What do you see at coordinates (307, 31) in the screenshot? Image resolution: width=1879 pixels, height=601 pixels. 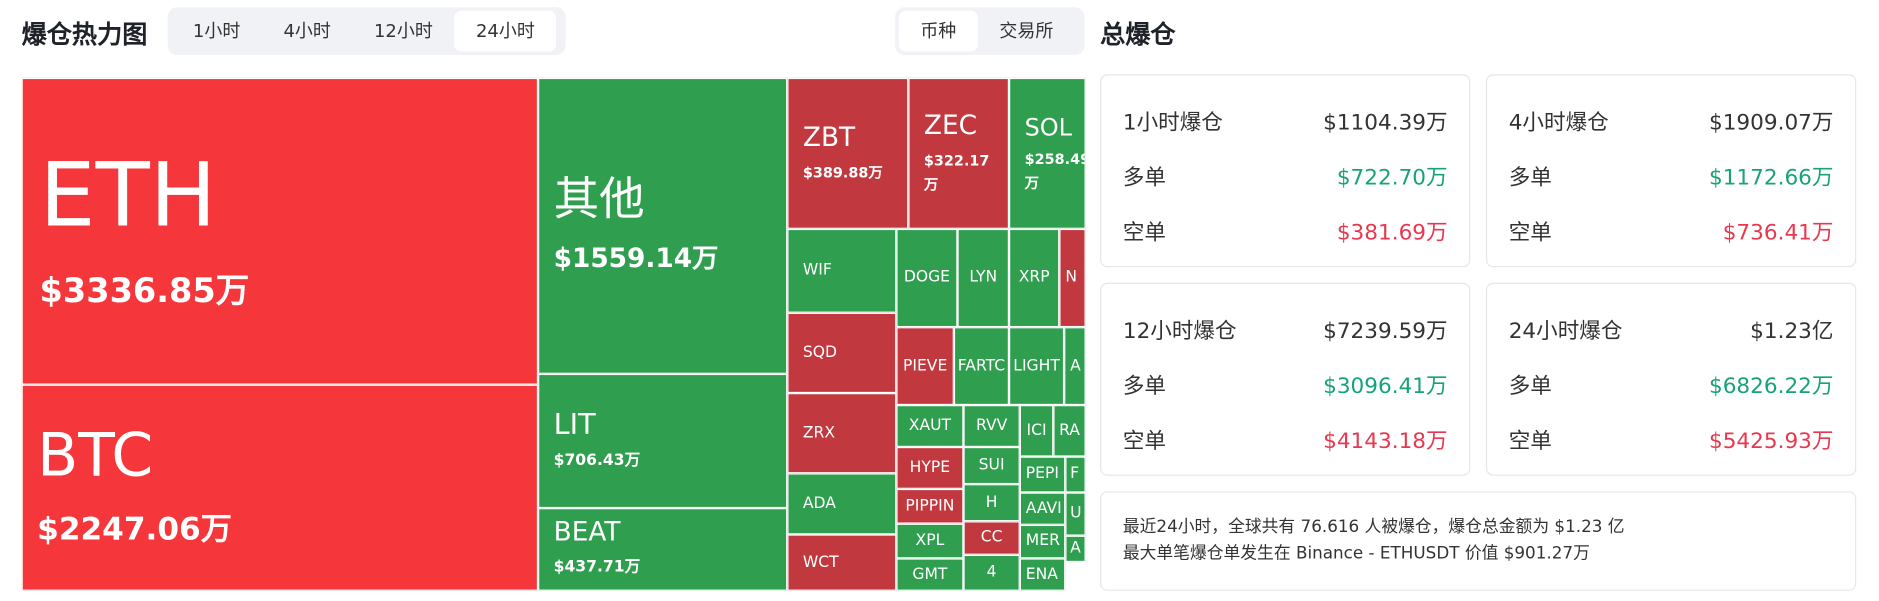 I see `tab: 4小时` at bounding box center [307, 31].